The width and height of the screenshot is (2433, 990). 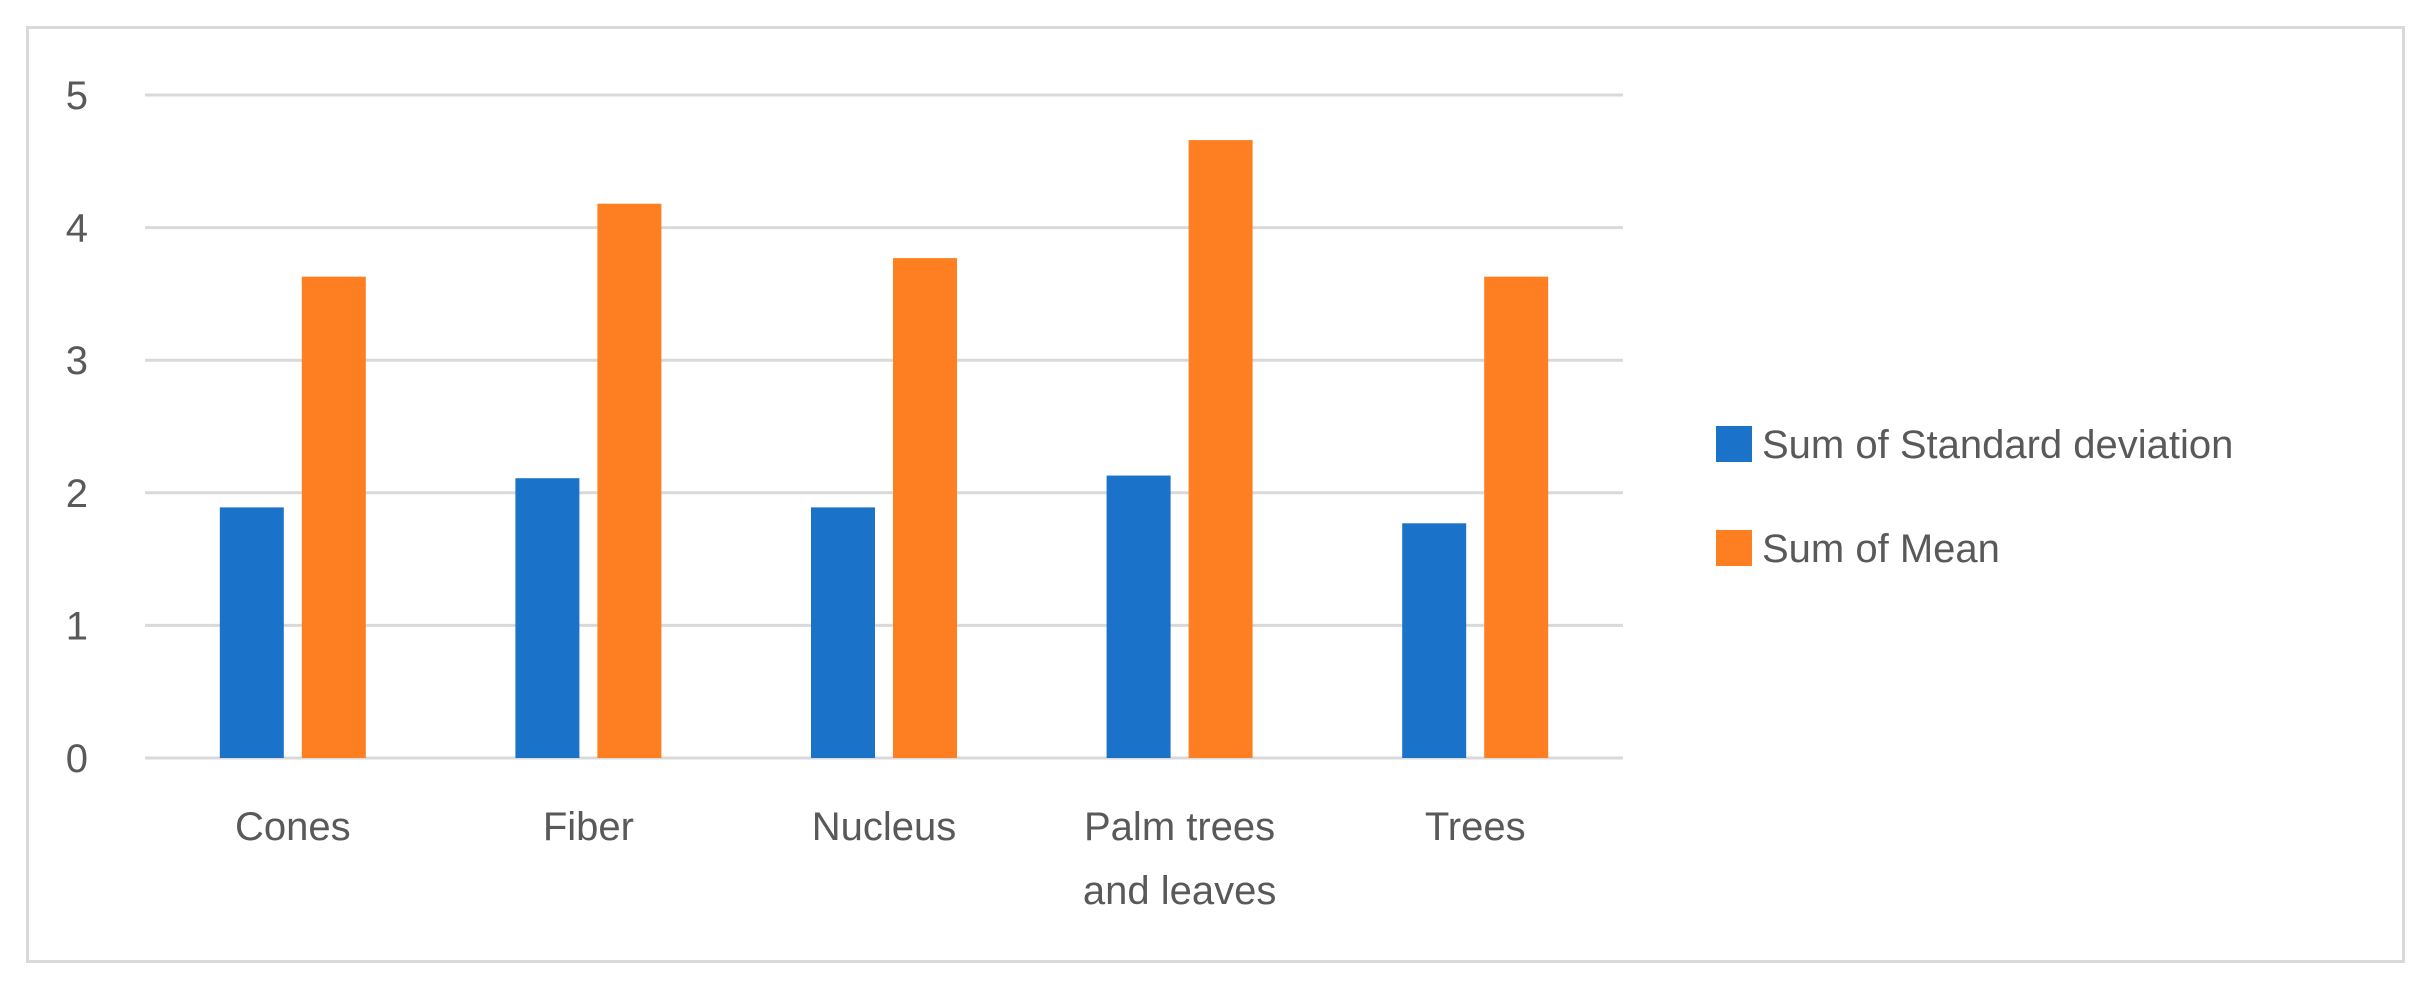 What do you see at coordinates (588, 827) in the screenshot?
I see `x-category-label: Fiber` at bounding box center [588, 827].